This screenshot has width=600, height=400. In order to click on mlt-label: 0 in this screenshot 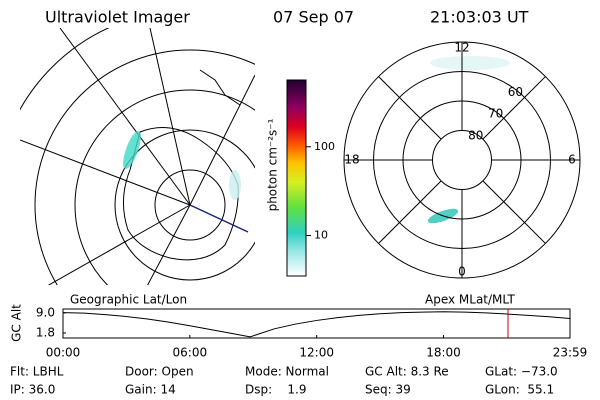, I will do `click(462, 272)`.